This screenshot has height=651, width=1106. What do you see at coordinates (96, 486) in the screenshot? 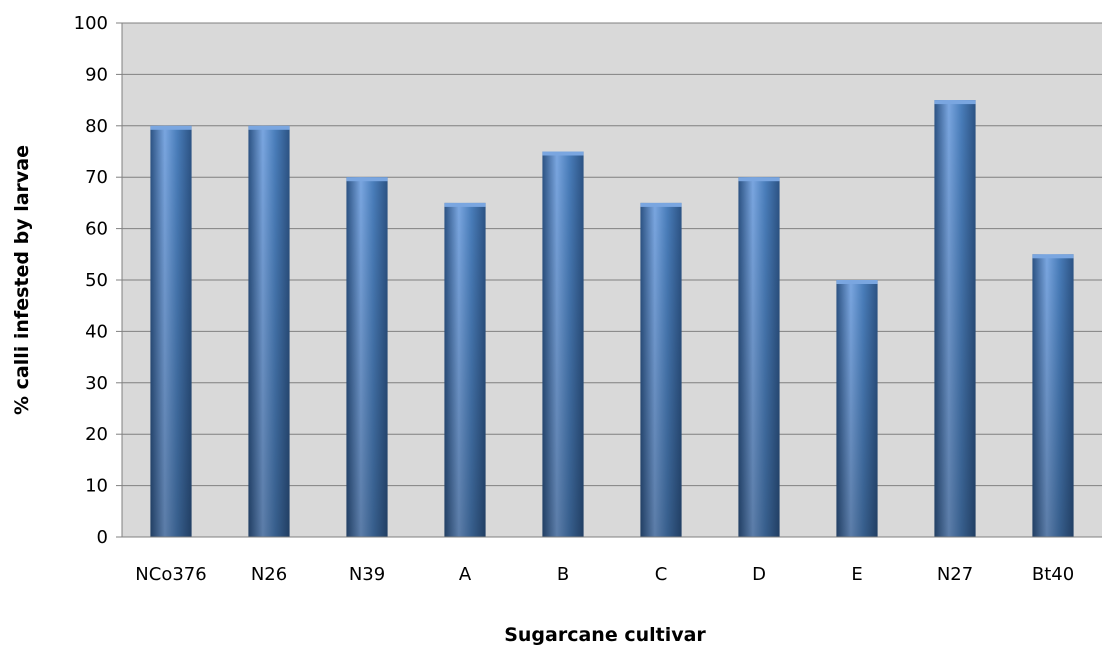
I see `y-tick-label: 10` at bounding box center [96, 486].